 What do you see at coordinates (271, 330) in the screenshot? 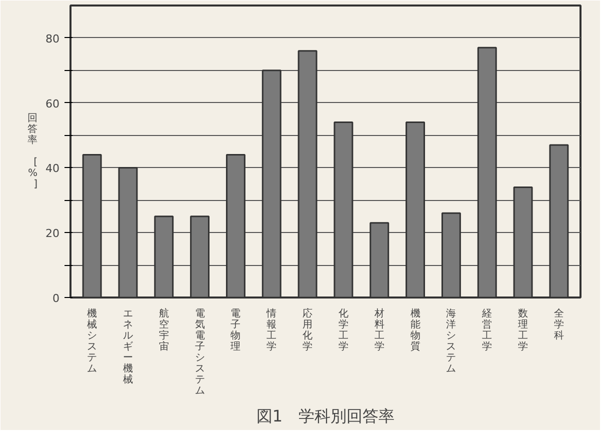
I see `x-tick-label: 情報工学` at bounding box center [271, 330].